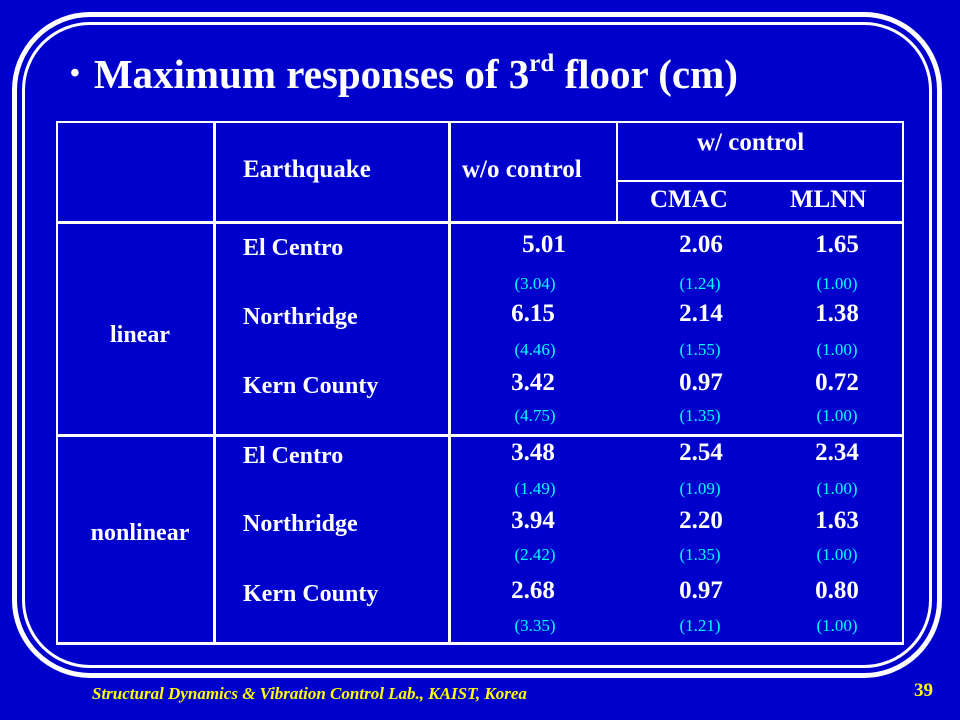 The image size is (960, 720). I want to click on header-with-control: w/ control, so click(751, 142).